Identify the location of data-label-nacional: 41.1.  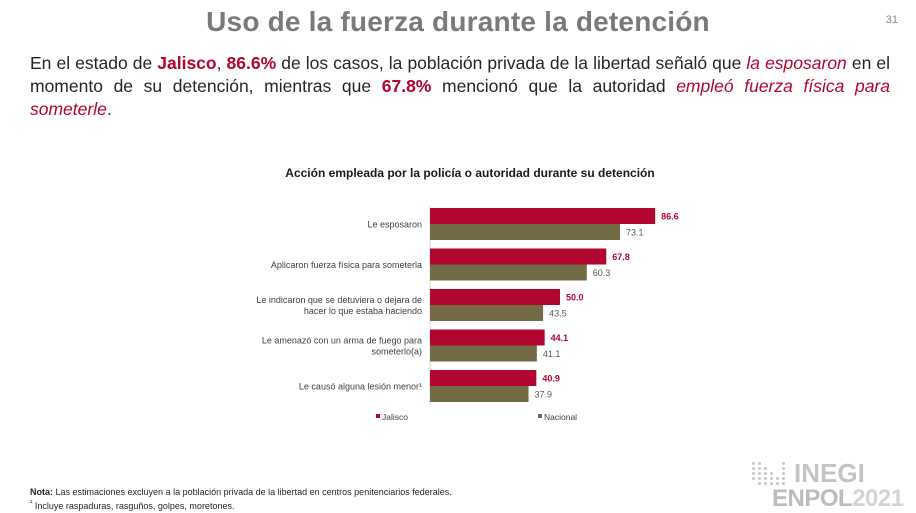
(552, 354).